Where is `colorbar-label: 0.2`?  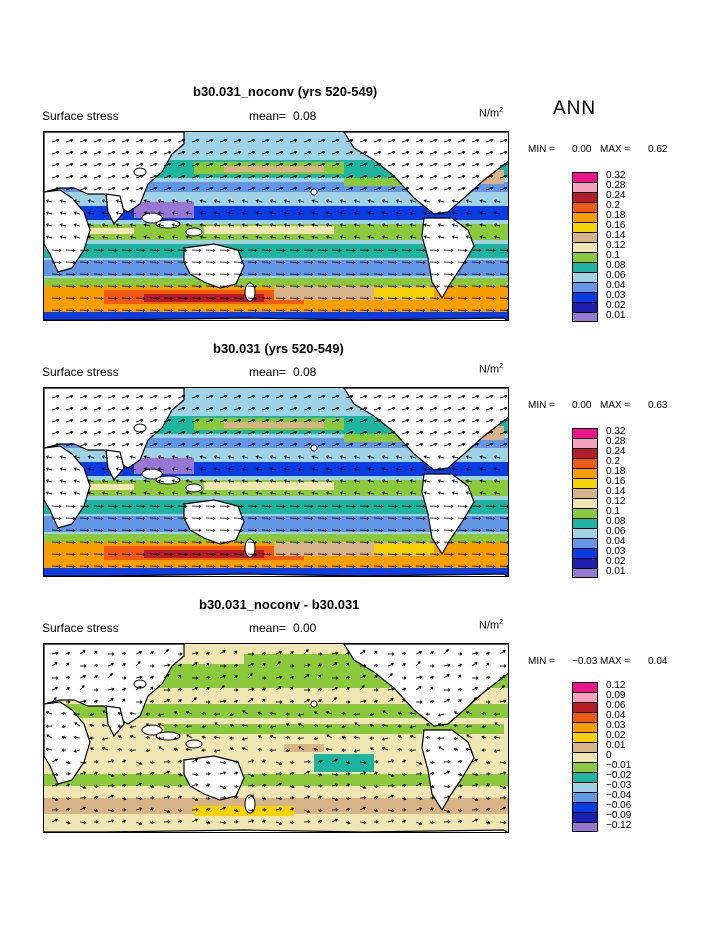
colorbar-label: 0.2 is located at coordinates (613, 461).